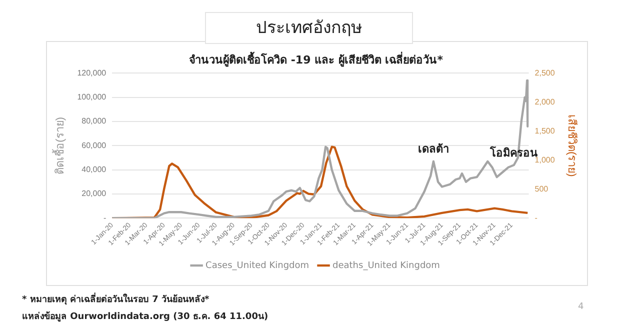 The width and height of the screenshot is (628, 336). I want to click on chart-subtitle: จำนวนผู้ติดเชื้อโควิด -19 และ ผู้เสียชีวิต เฉลี่ยต่อวัน*, so click(316, 59).